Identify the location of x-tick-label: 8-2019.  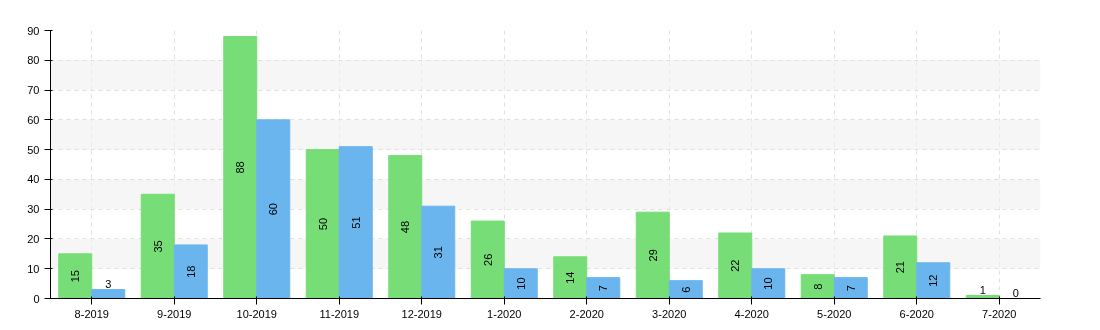
(91, 313).